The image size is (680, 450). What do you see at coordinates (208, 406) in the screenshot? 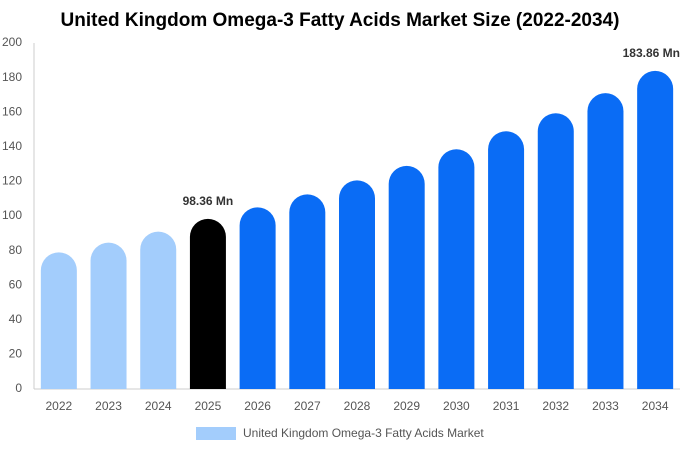
I see `x-tick-label: 2025` at bounding box center [208, 406].